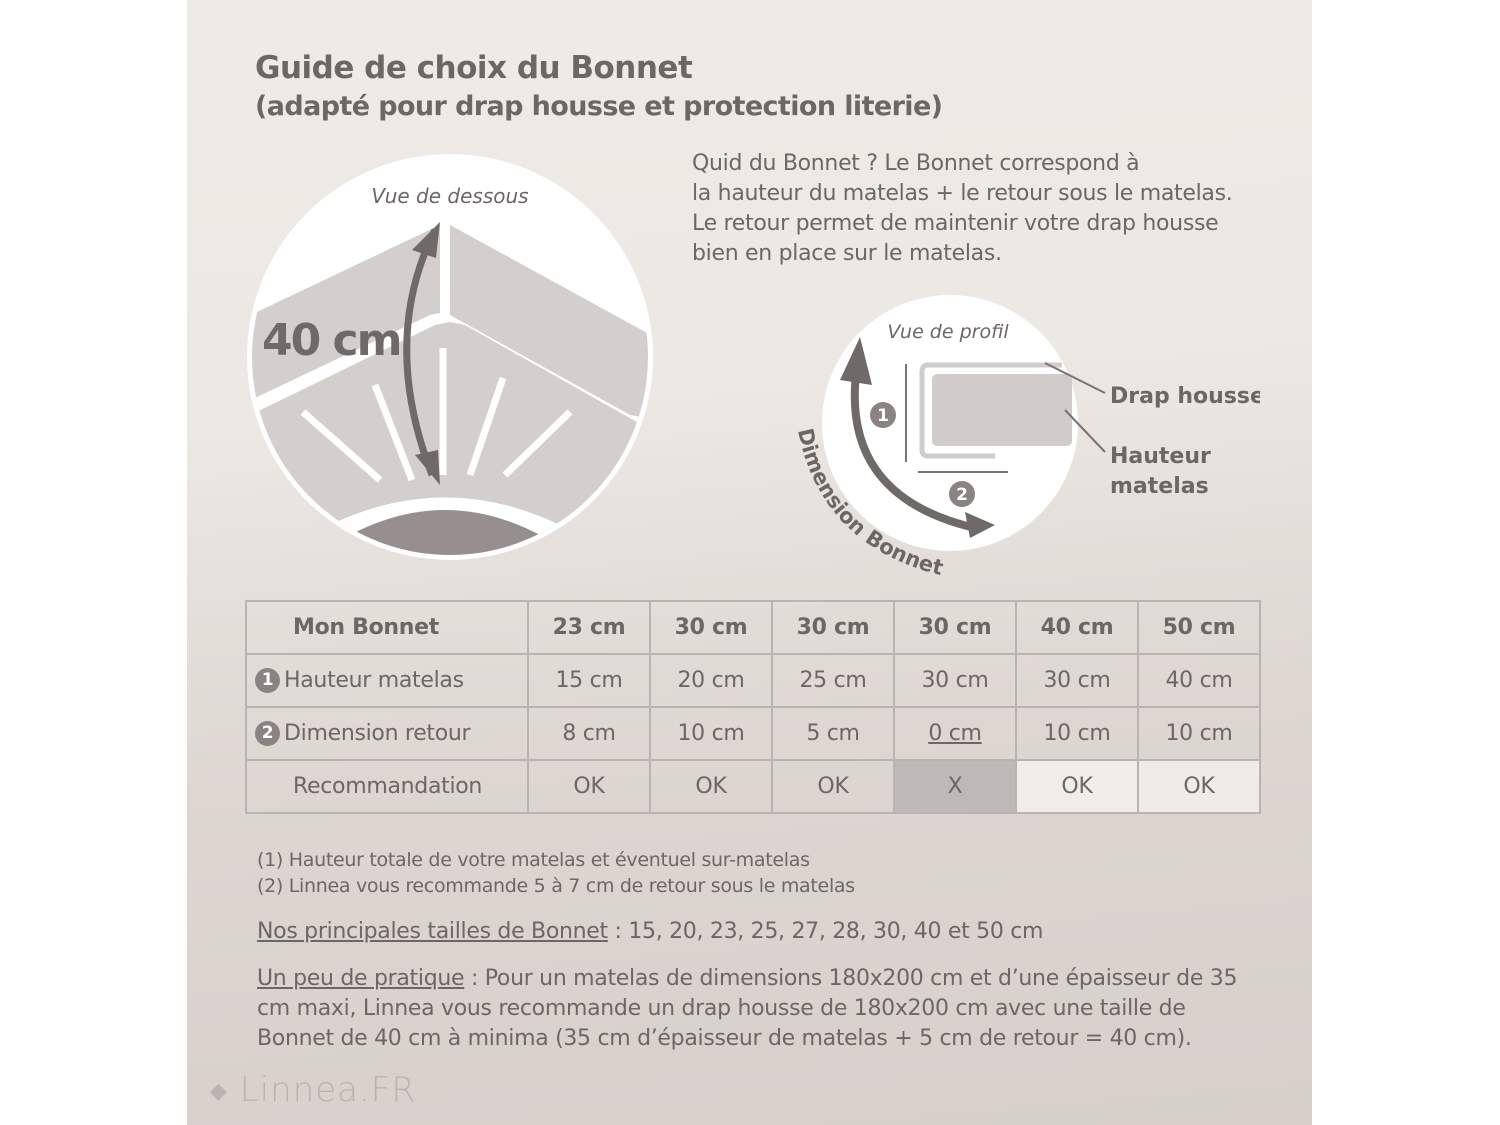 This screenshot has height=1125, width=1500. Describe the element at coordinates (450, 357) in the screenshot. I see `under-view-diagram: Vue de dessous 40 cm` at that location.